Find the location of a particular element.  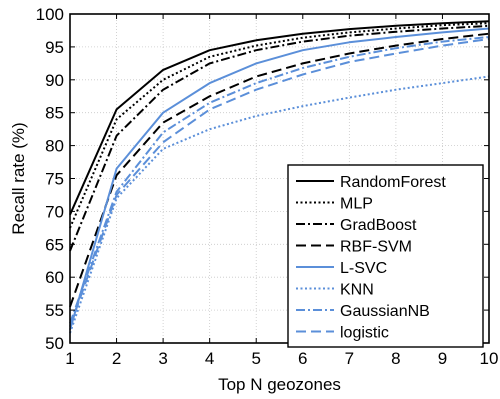

legend-label: GaussianNB is located at coordinates (385, 311).